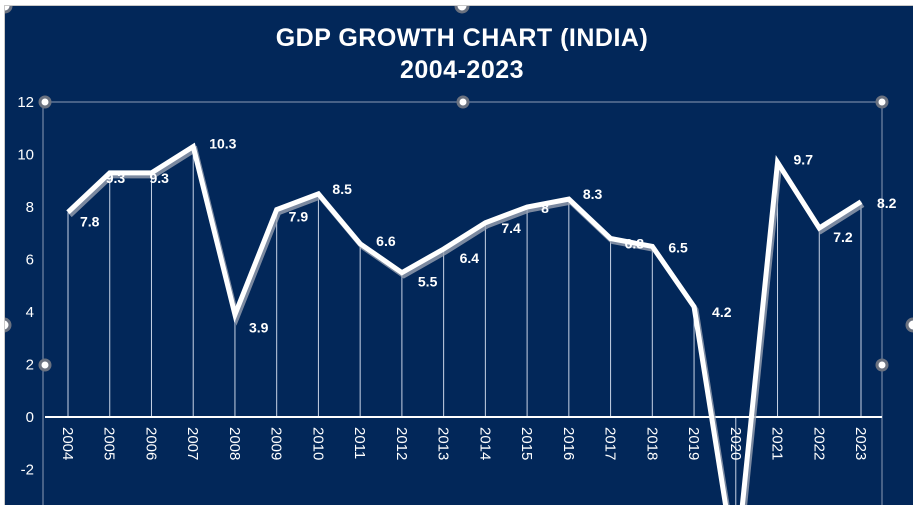 This screenshot has height=505, width=913. Describe the element at coordinates (693, 443) in the screenshot. I see `x-tick-label: 2019` at that location.